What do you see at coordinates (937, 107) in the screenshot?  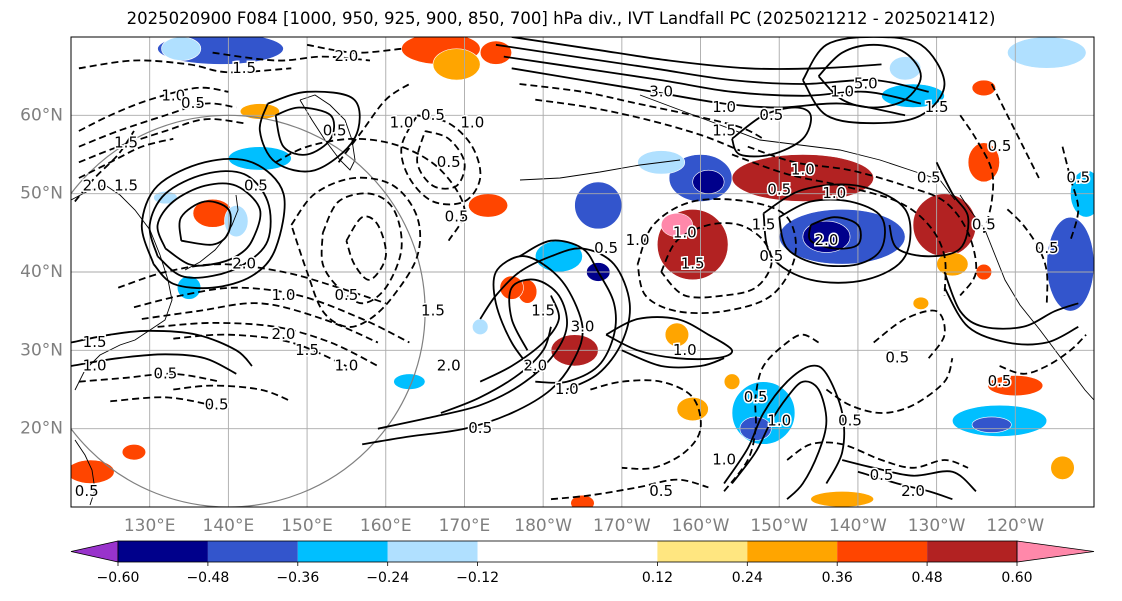 I see `contour-label-59: 1.5` at bounding box center [937, 107].